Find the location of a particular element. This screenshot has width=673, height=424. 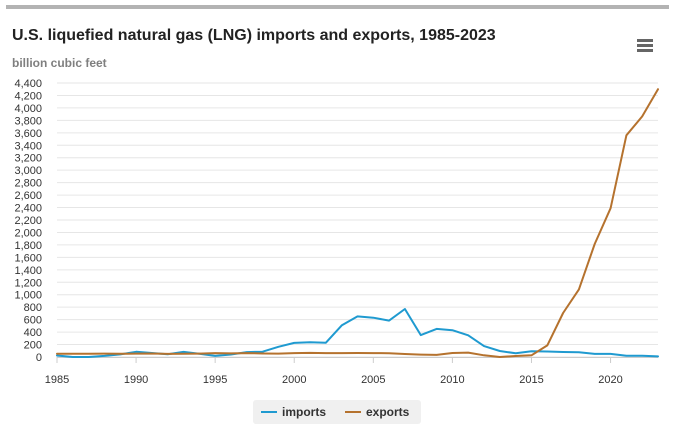

hamburger-menu-icon is located at coordinates (645, 40).